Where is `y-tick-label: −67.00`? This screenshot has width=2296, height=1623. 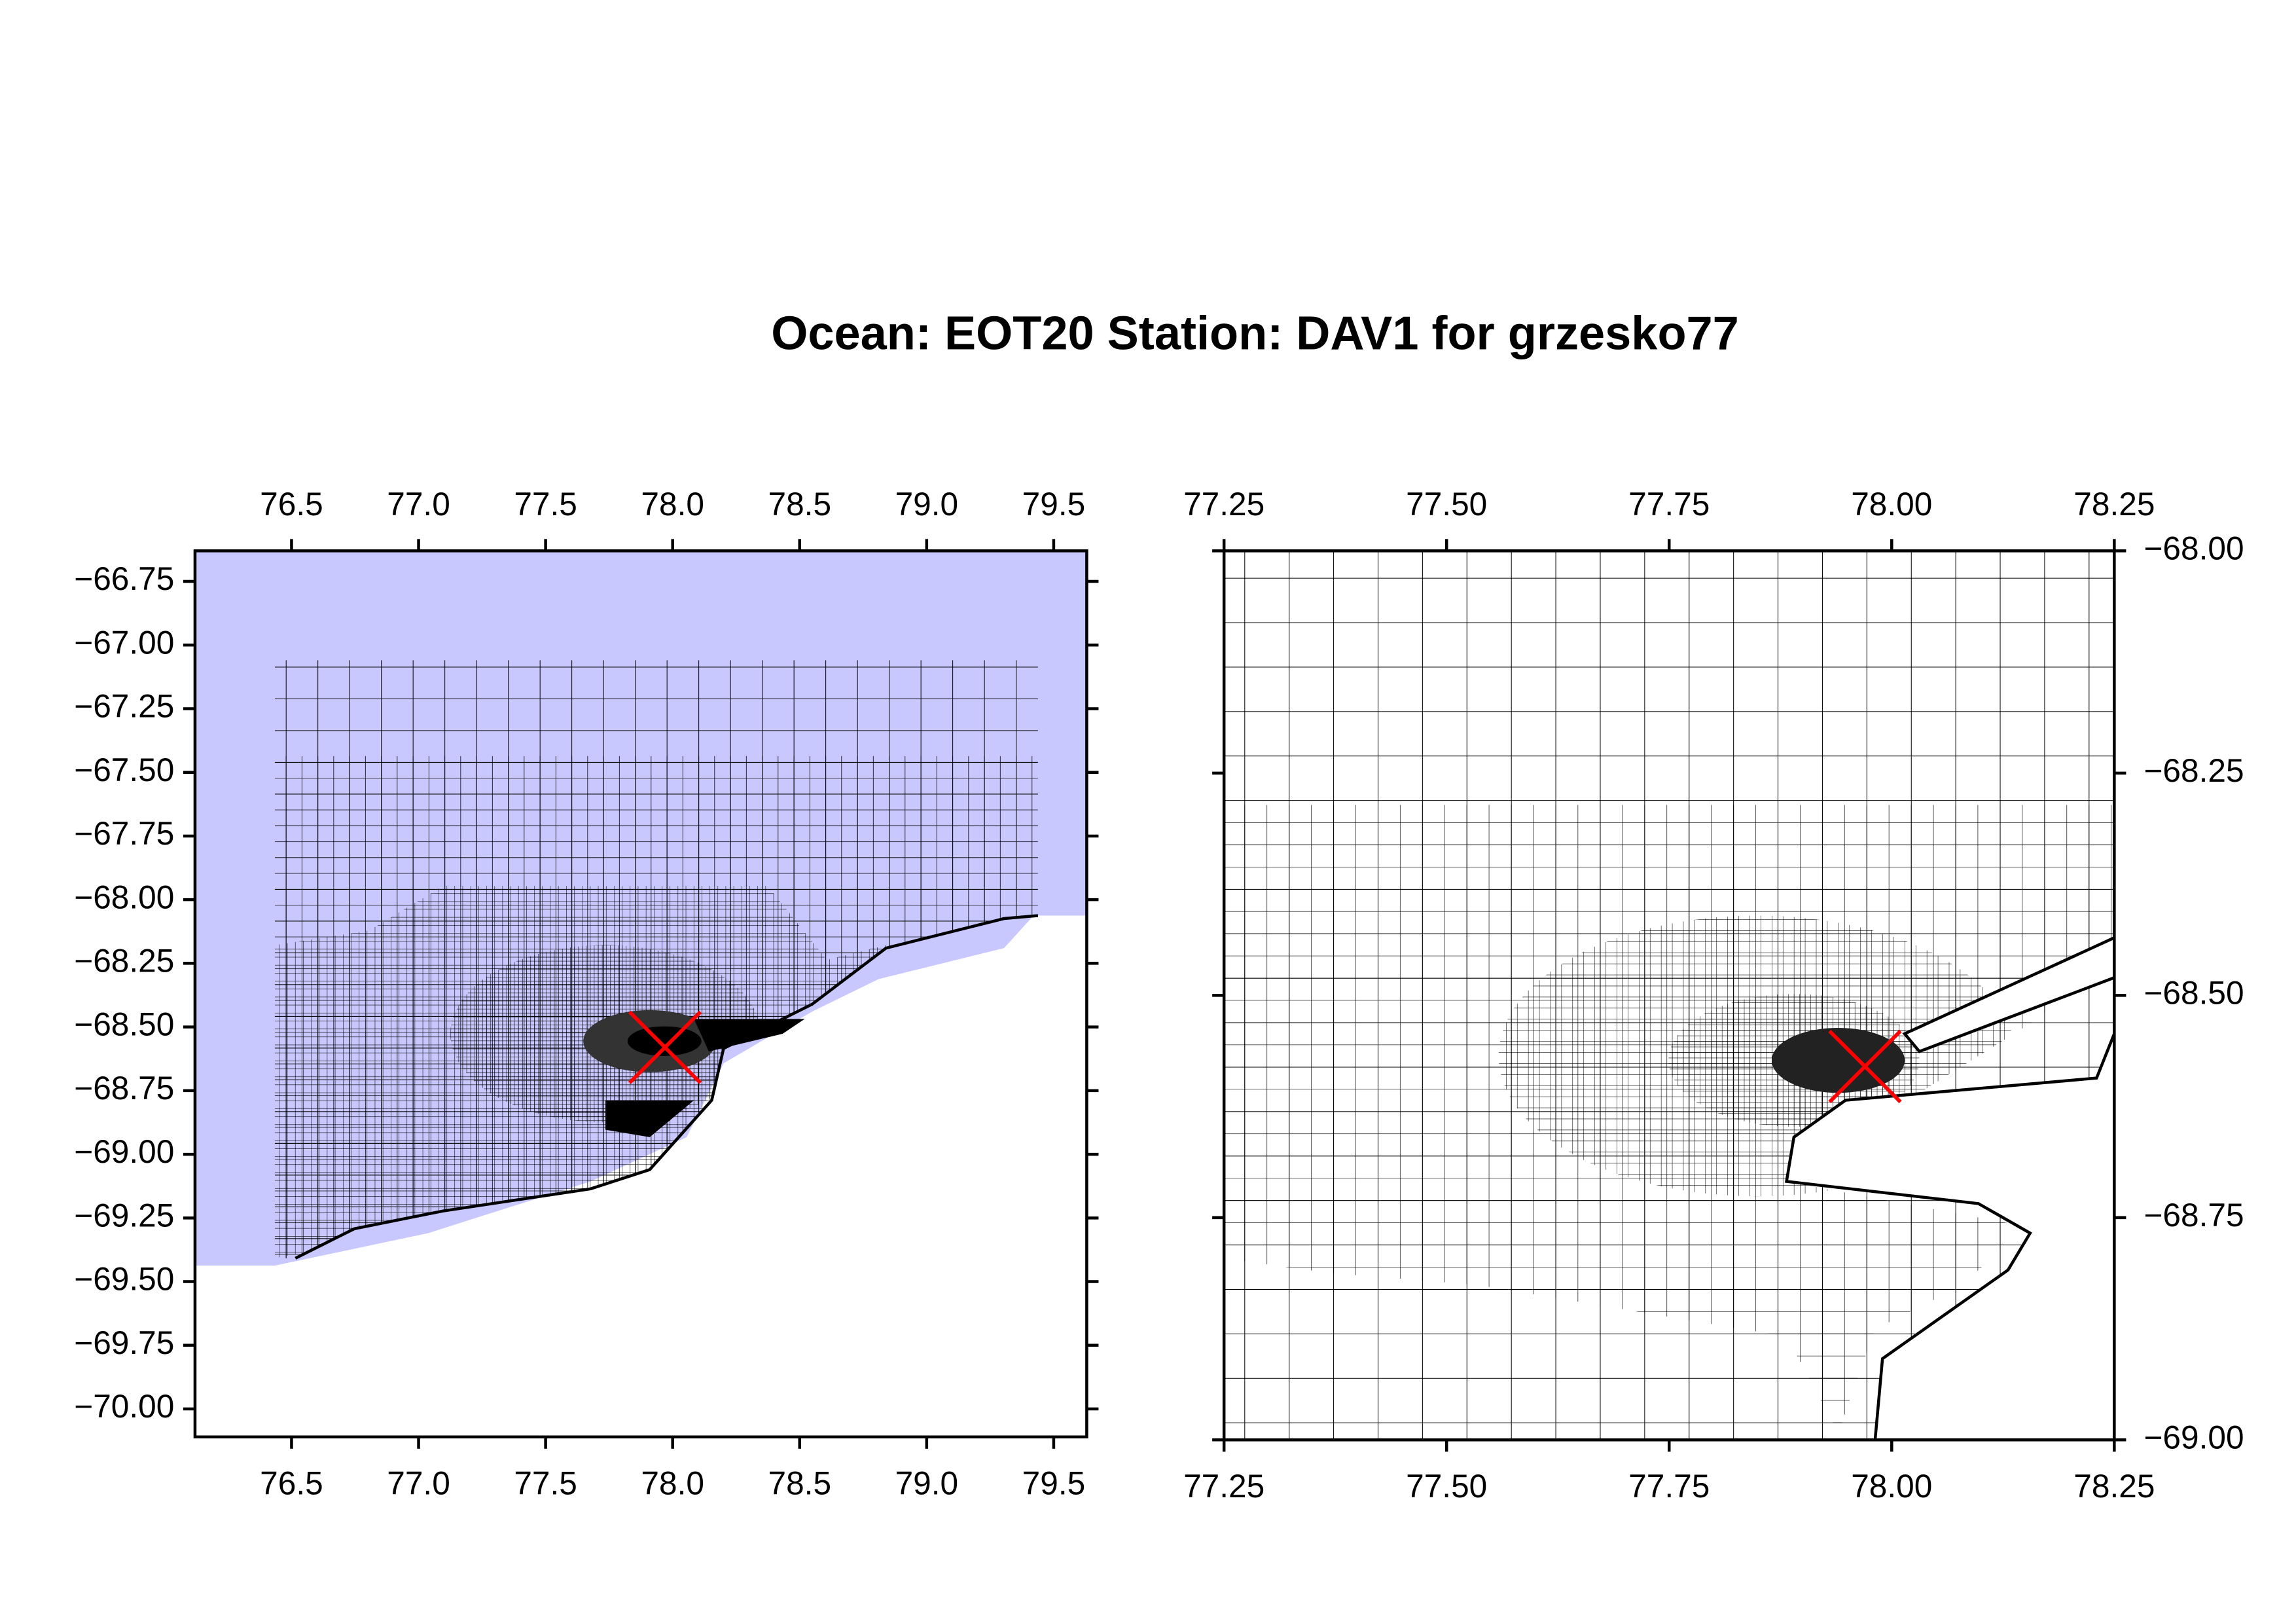 y-tick-label: −67.00 is located at coordinates (124, 642).